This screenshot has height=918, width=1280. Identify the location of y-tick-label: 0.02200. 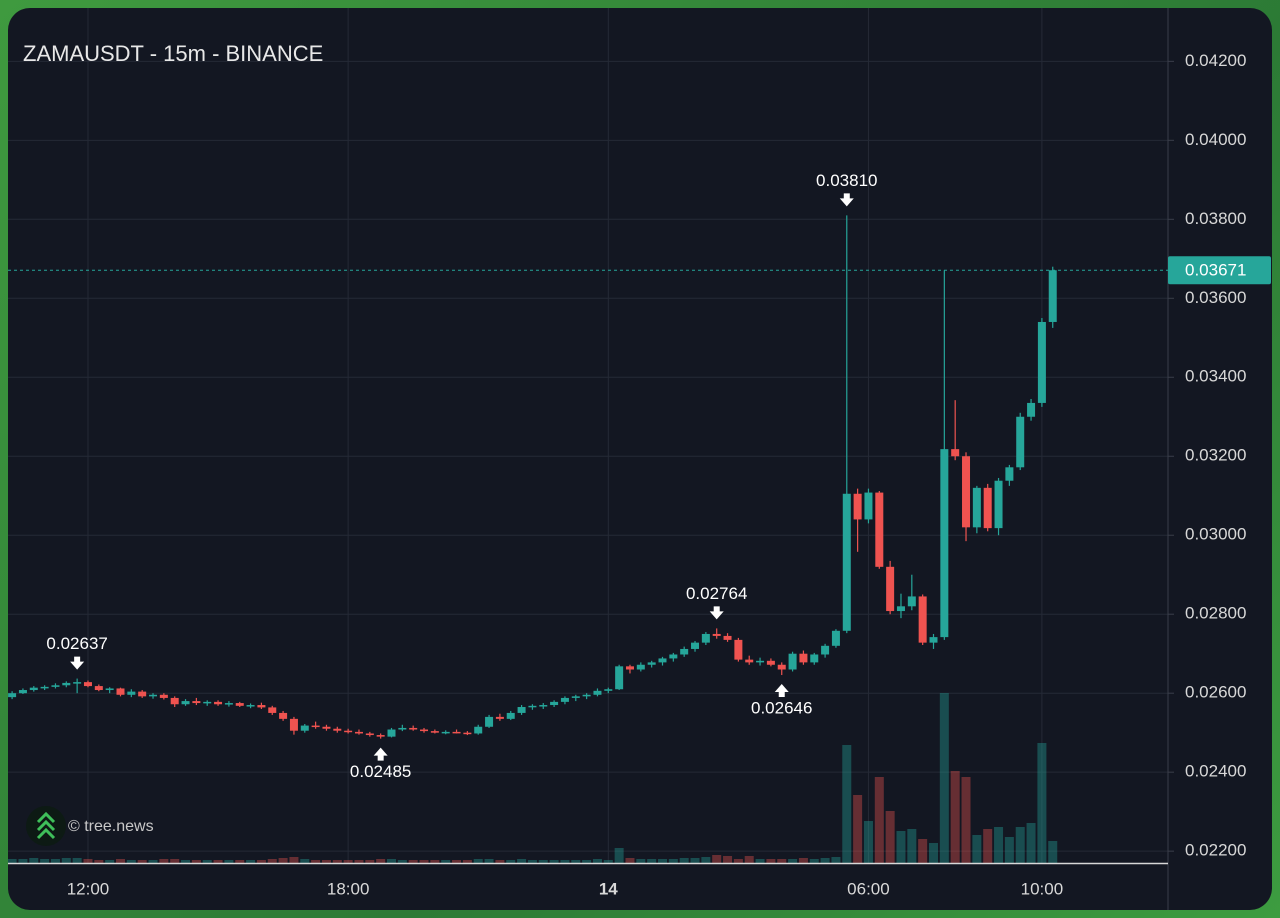
(1215, 850).